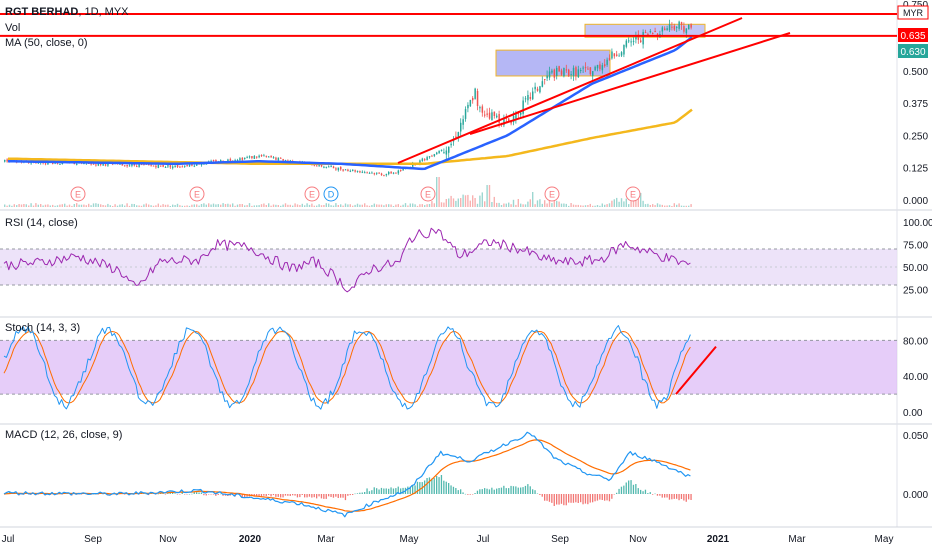 This screenshot has width=932, height=555. I want to click on interval: 1D, so click(91, 12).